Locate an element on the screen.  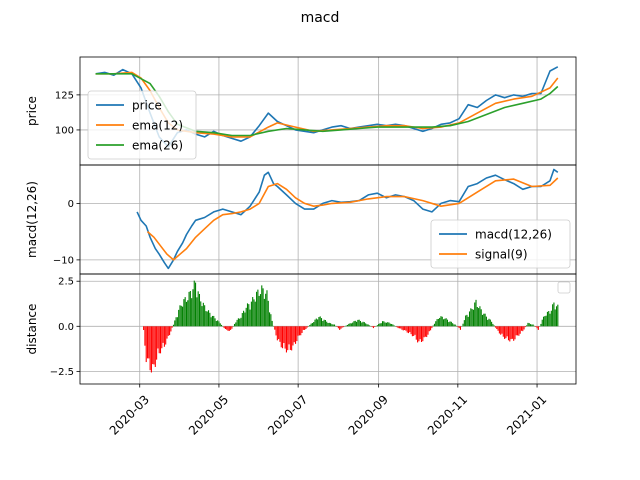
y-tick-label: −2.5 is located at coordinates (62, 372).